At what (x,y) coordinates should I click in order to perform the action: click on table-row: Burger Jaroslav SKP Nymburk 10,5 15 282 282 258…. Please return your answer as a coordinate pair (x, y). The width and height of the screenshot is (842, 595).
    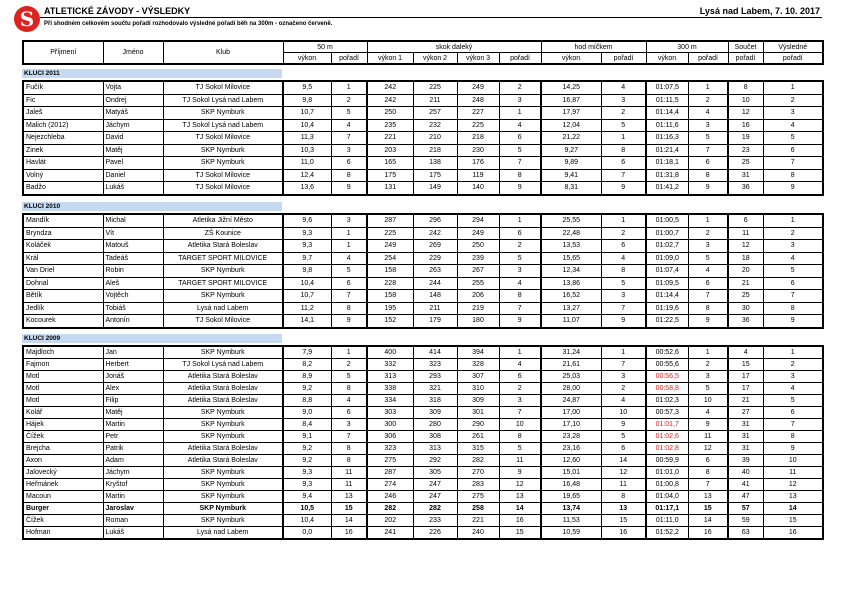
    Looking at the image, I should click on (423, 508).